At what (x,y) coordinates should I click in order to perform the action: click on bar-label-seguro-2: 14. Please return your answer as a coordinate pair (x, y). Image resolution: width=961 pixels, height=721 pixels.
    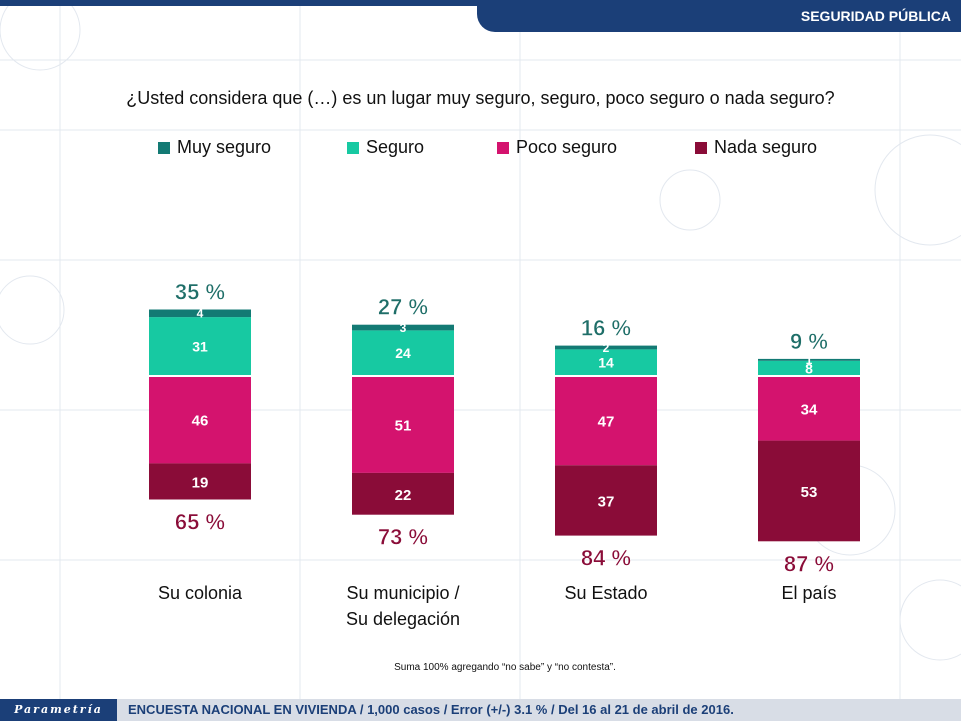
    Looking at the image, I should click on (606, 363).